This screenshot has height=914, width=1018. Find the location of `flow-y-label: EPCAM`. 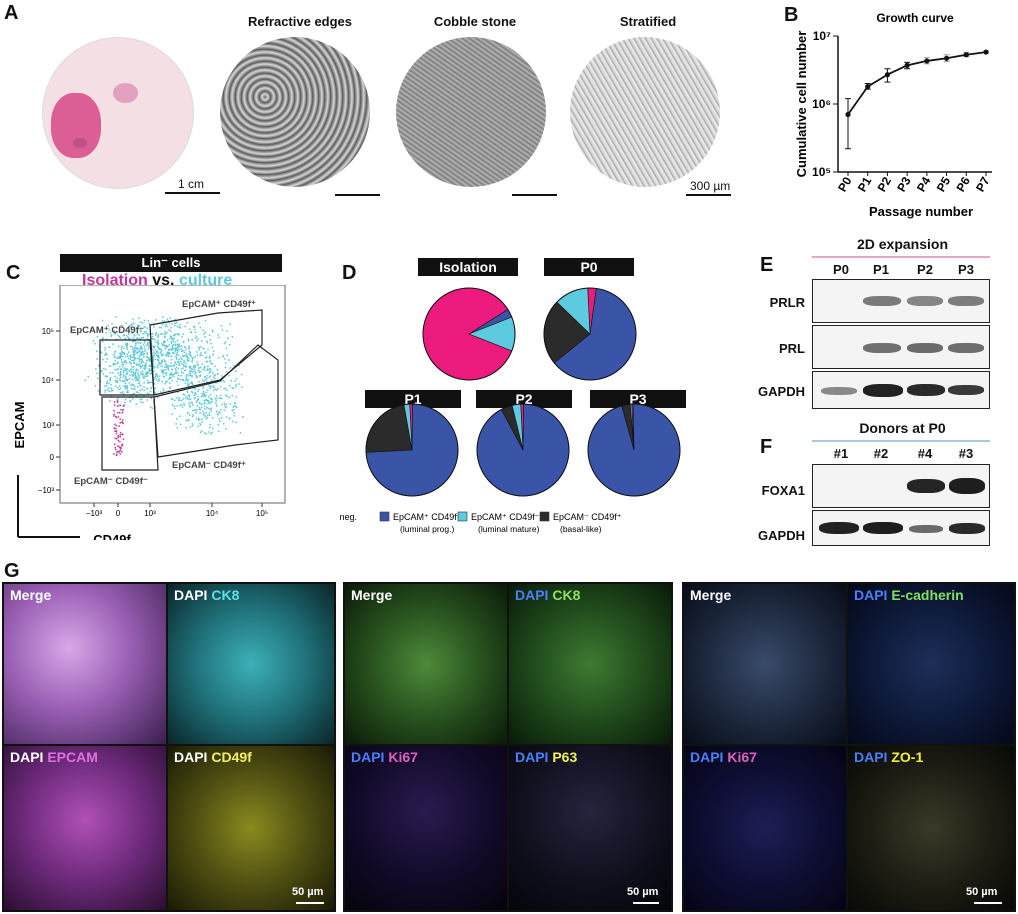

flow-y-label: EPCAM is located at coordinates (19, 425).